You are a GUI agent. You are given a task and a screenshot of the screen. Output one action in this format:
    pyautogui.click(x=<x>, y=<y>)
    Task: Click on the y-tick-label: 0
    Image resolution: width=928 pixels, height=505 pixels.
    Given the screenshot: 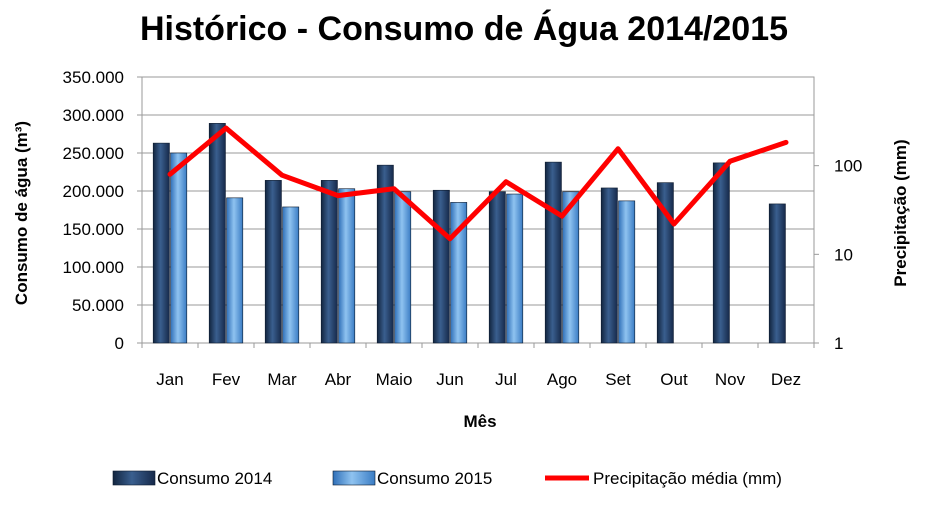 What is the action you would take?
    pyautogui.click(x=119, y=343)
    